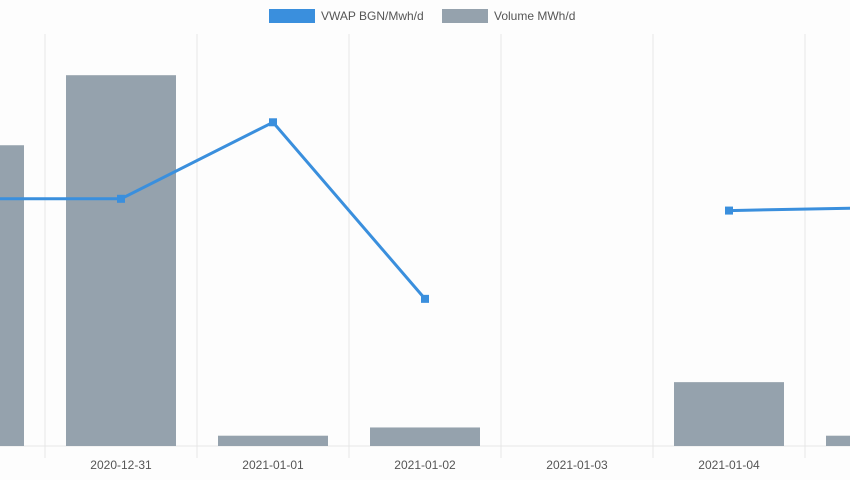 The height and width of the screenshot is (480, 850). I want to click on legend-swatch-vwap, so click(292, 16).